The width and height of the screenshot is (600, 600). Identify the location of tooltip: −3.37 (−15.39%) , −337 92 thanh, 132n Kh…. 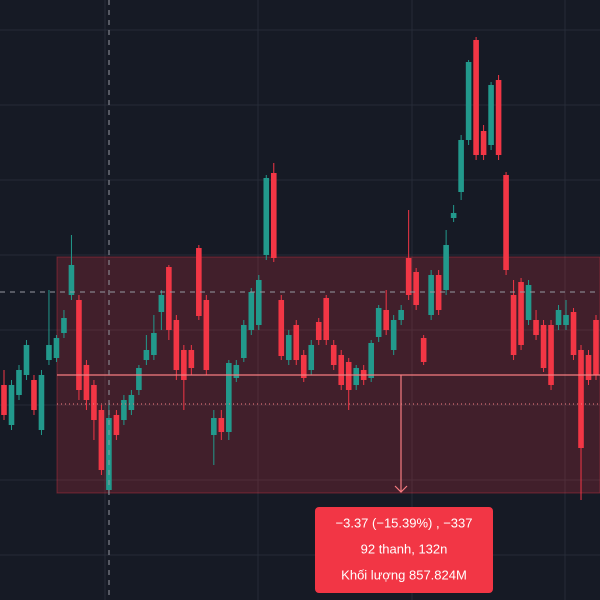
(404, 550).